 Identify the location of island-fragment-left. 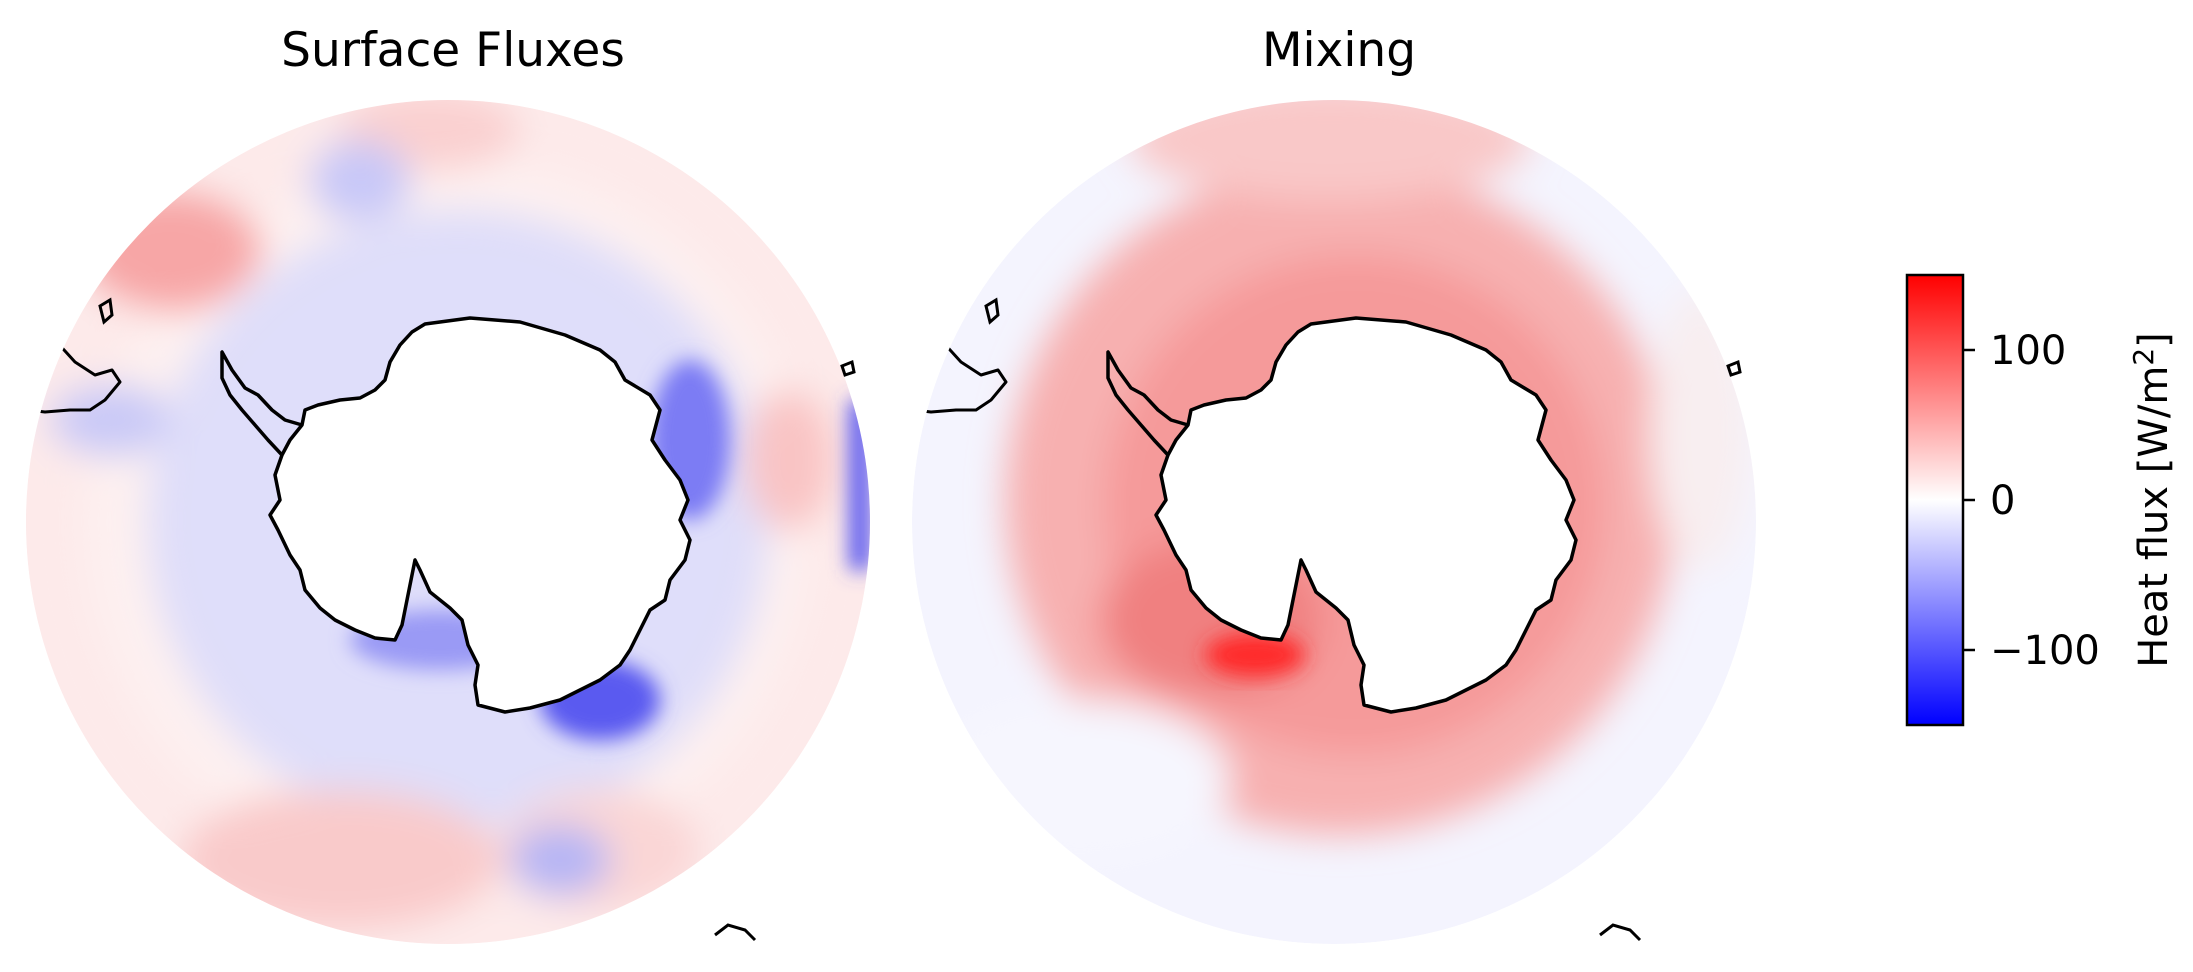
(848, 368).